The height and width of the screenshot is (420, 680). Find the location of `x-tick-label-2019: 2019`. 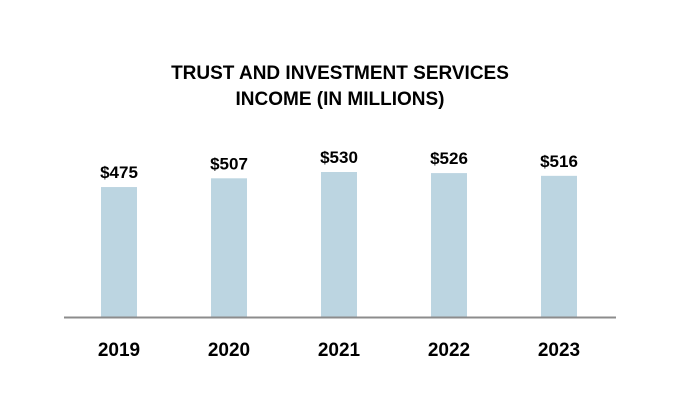

x-tick-label-2019: 2019 is located at coordinates (119, 350).